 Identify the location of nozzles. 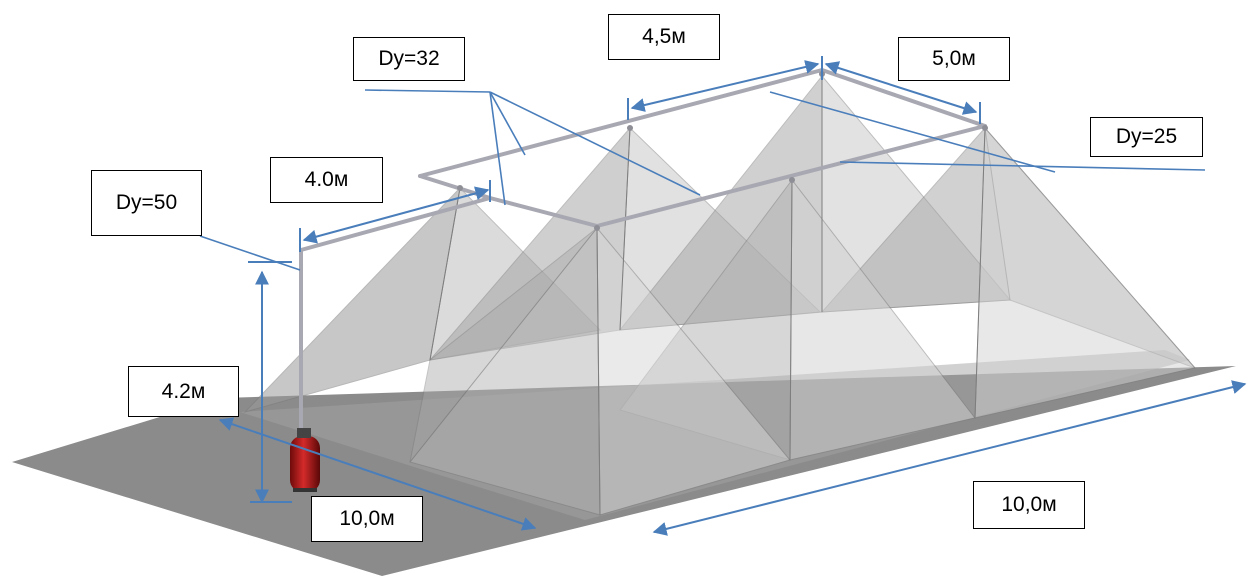
(722, 151).